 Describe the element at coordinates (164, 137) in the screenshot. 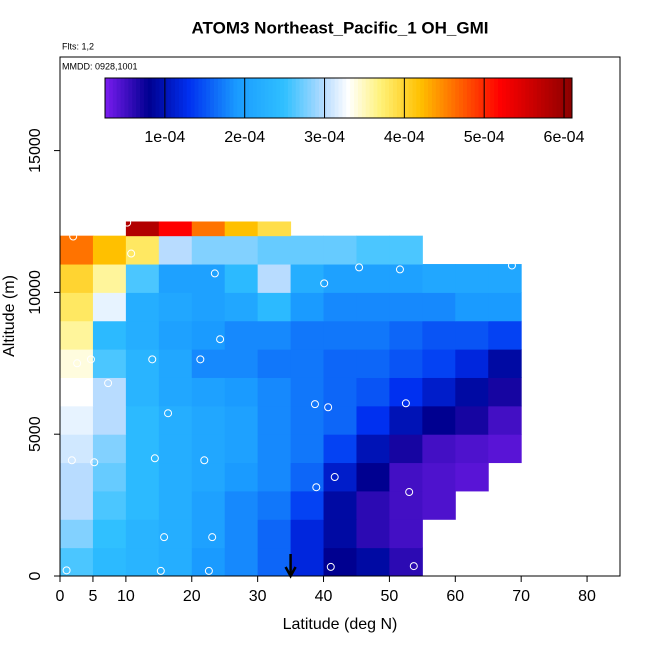

I see `colorbar-tick-label: 1e-04` at that location.